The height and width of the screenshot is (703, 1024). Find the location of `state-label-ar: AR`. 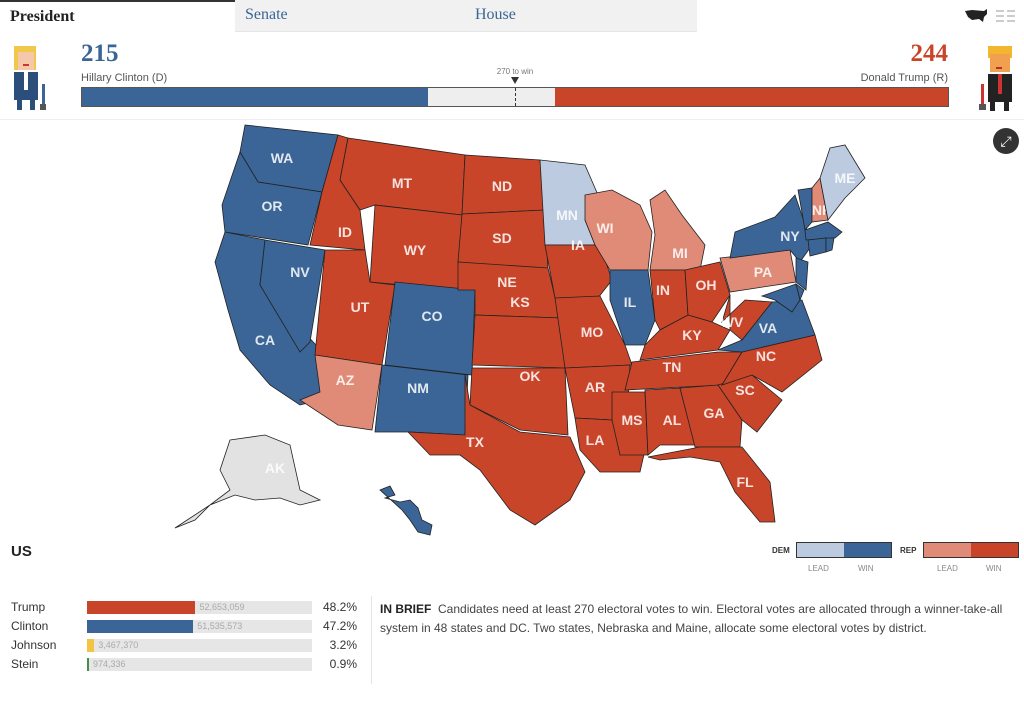

state-label-ar: AR is located at coordinates (595, 387).